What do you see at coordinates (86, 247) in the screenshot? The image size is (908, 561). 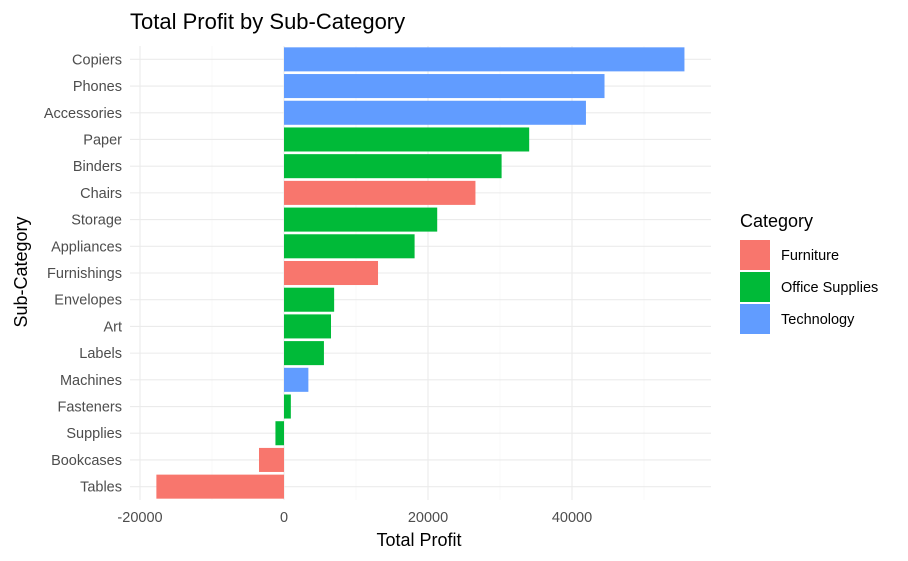 I see `y-tick-label: Appliances` at bounding box center [86, 247].